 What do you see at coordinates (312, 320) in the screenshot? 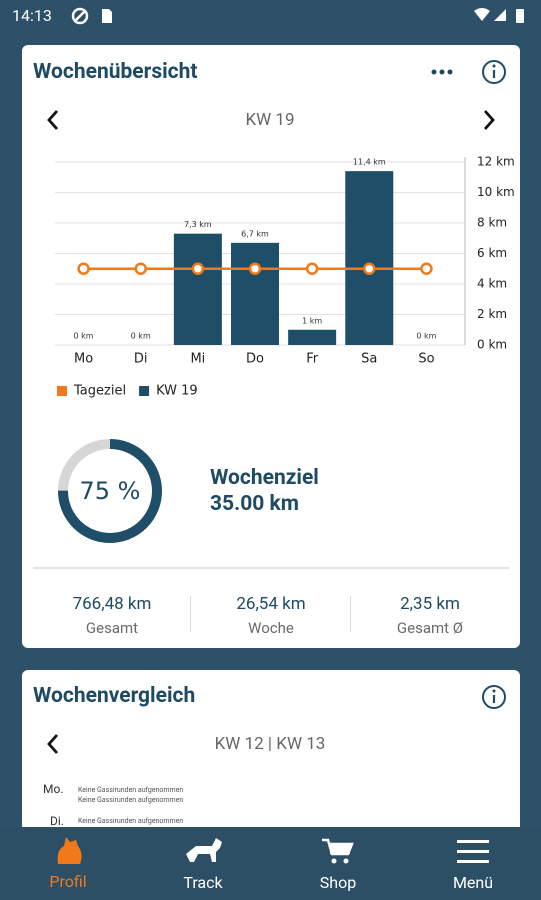
I see `value-label: 1 km` at bounding box center [312, 320].